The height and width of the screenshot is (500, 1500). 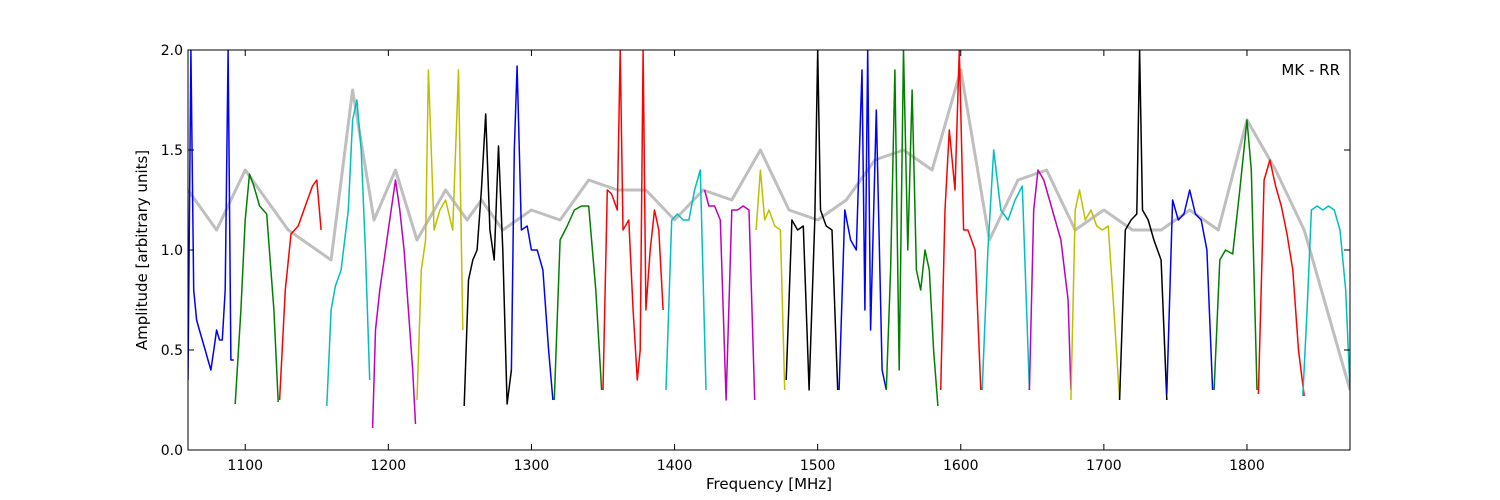 I want to click on x-tick-label: 1800, so click(x=1247, y=466).